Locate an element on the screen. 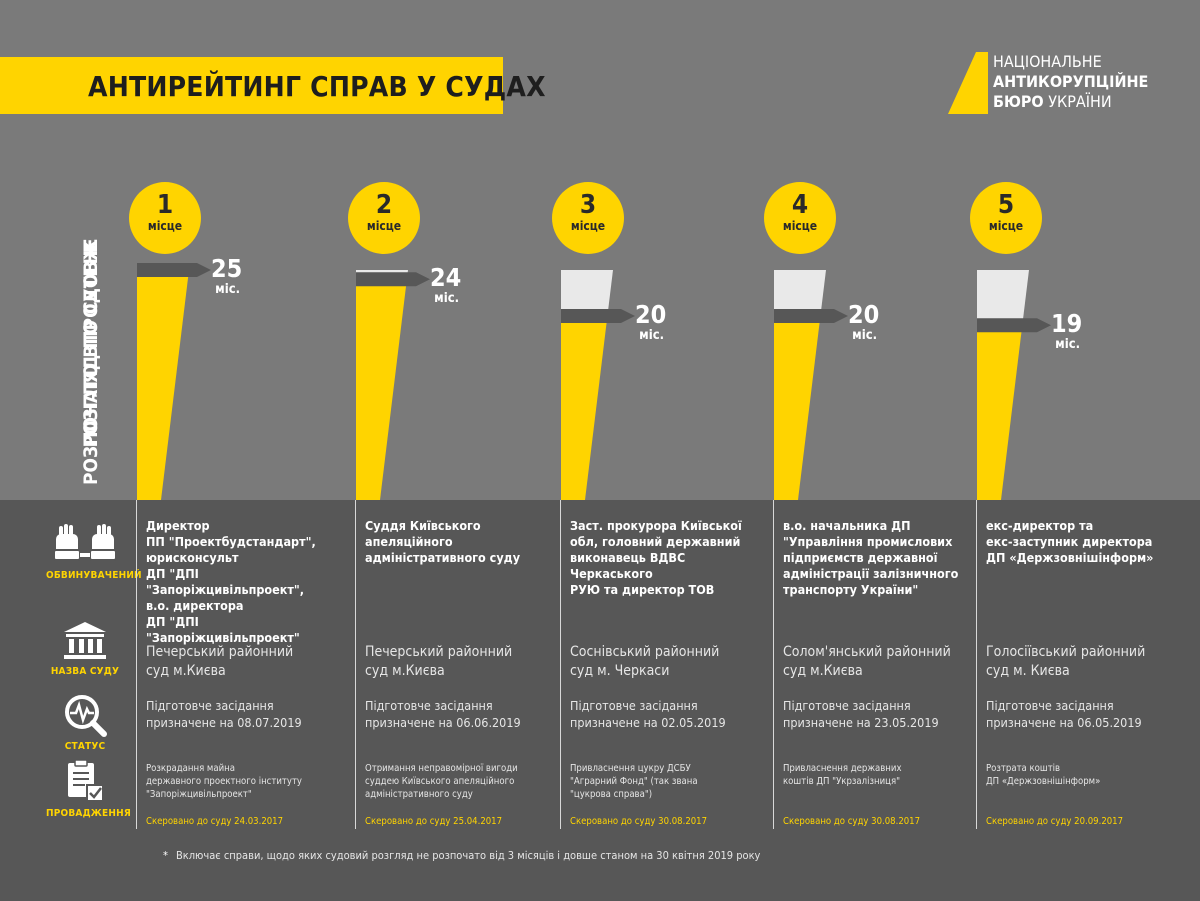 The height and width of the screenshot is (901, 1200). rank-badge: 3 місце is located at coordinates (588, 218).